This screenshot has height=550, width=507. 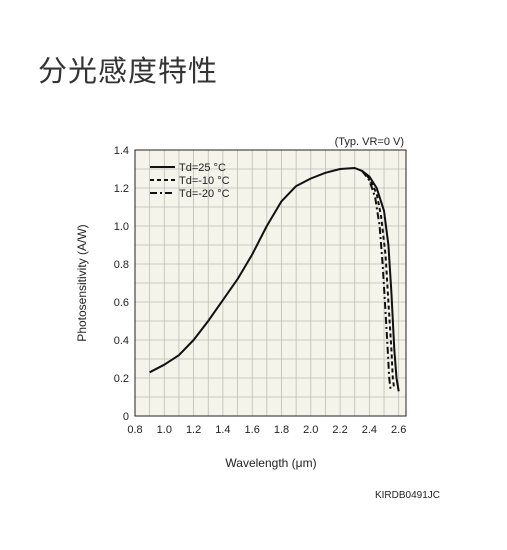 I want to click on y-axis-label: Photosensitivity (A/W), so click(x=82, y=282).